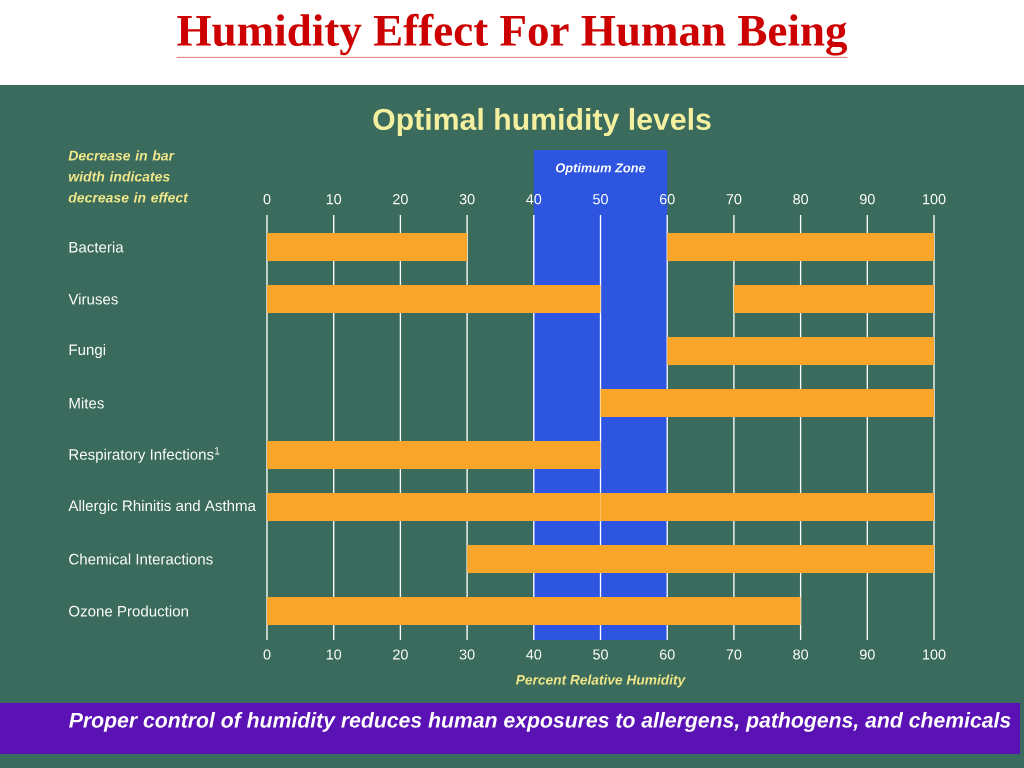 This screenshot has height=768, width=1024. Describe the element at coordinates (334, 199) in the screenshot. I see `x2-tick-label: 10` at that location.